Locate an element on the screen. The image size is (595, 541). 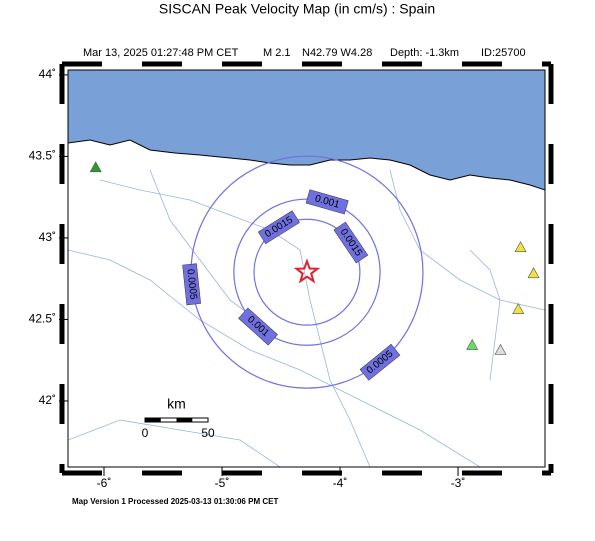
subtitle-id: ID:25700 is located at coordinates (503, 53).